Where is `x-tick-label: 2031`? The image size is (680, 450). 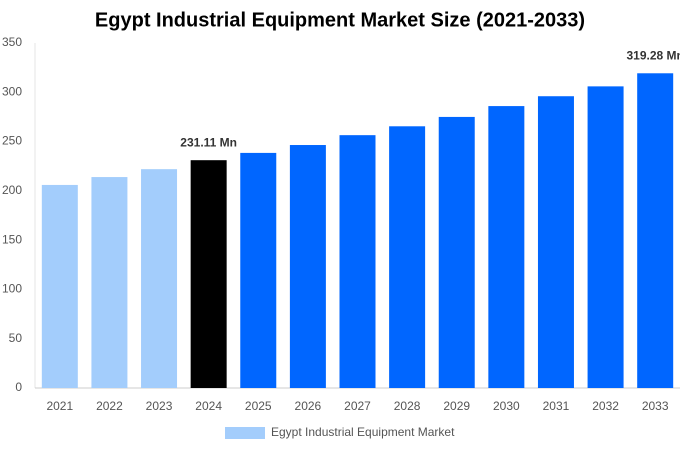
x-tick-label: 2031 is located at coordinates (556, 406).